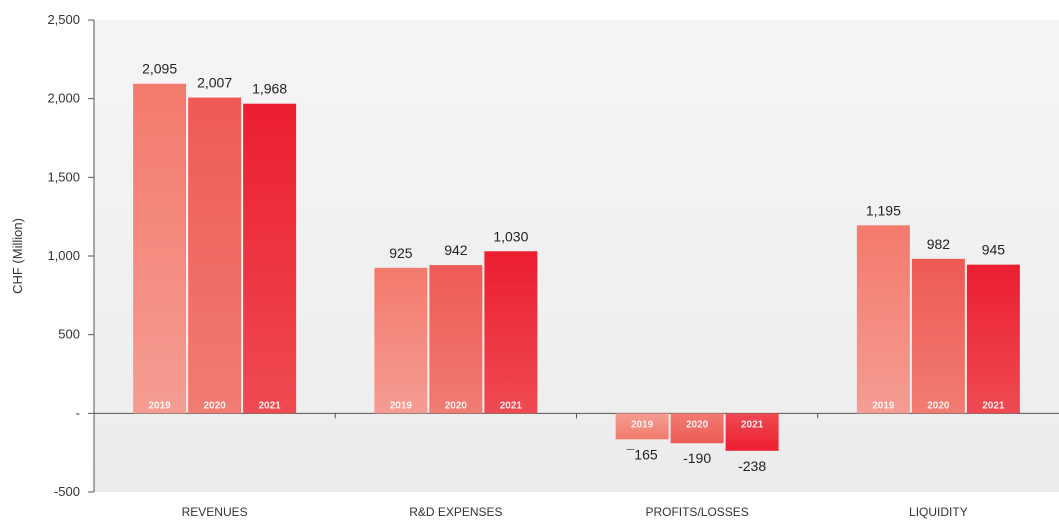 This screenshot has width=1059, height=525. I want to click on y-tick-label: -500, so click(67, 491).